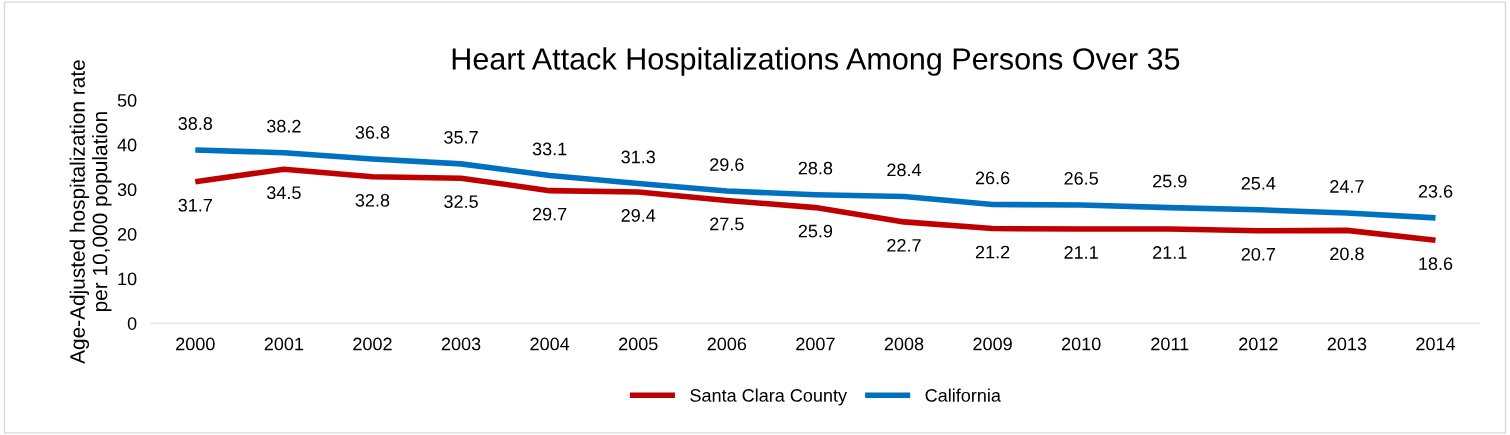  What do you see at coordinates (195, 344) in the screenshot?
I see `x-tick-label: 2000` at bounding box center [195, 344].